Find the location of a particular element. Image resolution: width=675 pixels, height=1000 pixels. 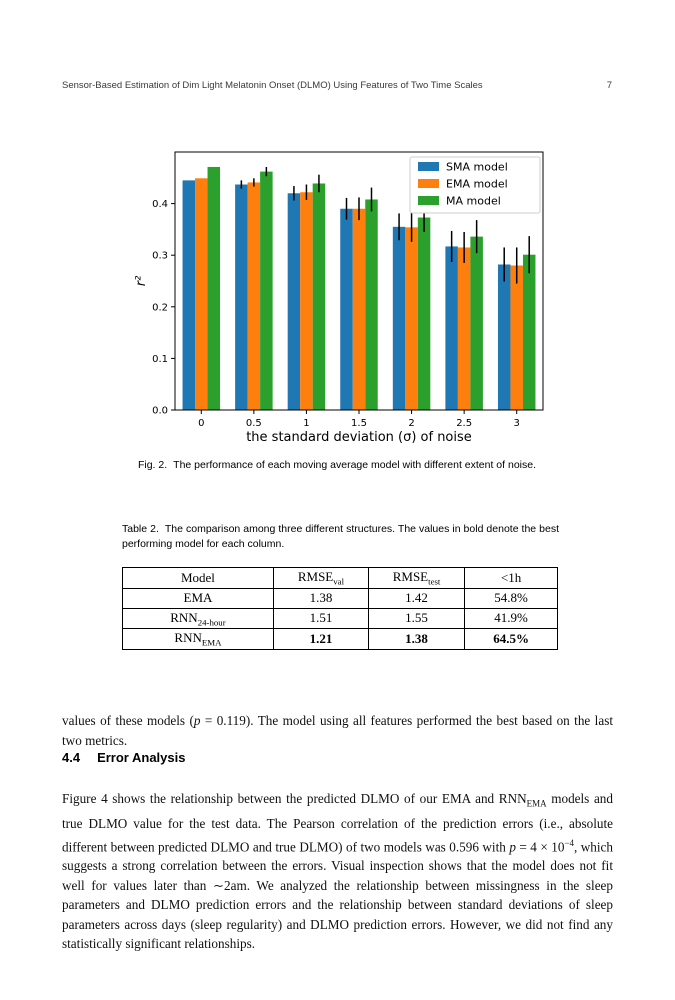

col-header-lt1h: <1h is located at coordinates (511, 578).